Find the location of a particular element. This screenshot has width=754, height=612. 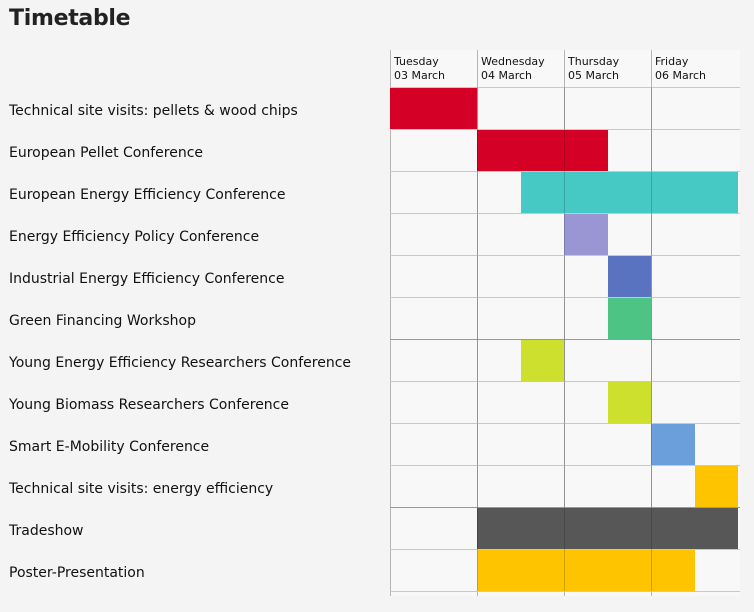

day-date: 06 March is located at coordinates (681, 75).